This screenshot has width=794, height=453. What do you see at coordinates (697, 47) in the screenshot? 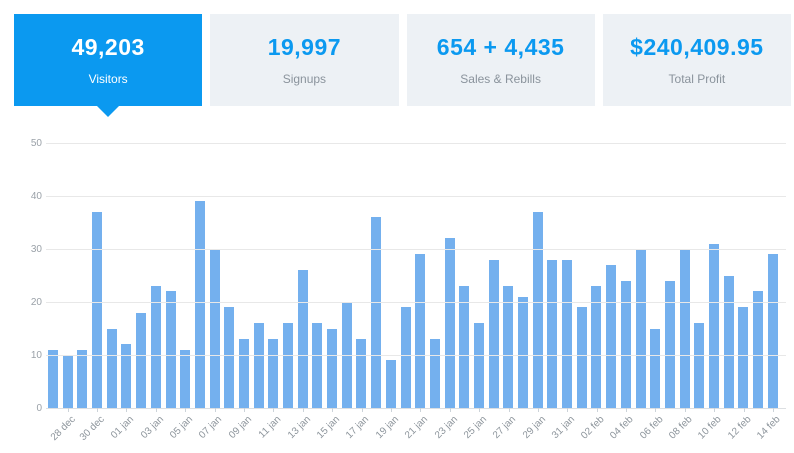
I see `total-profit-value: $240,409.95` at bounding box center [697, 47].